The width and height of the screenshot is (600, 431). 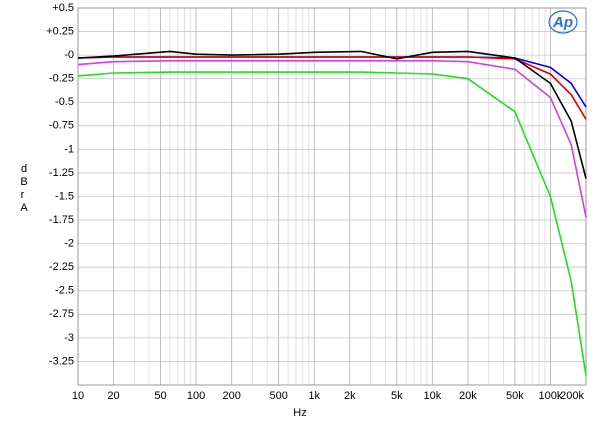 I want to click on y-tick-label: -3, so click(x=69, y=338).